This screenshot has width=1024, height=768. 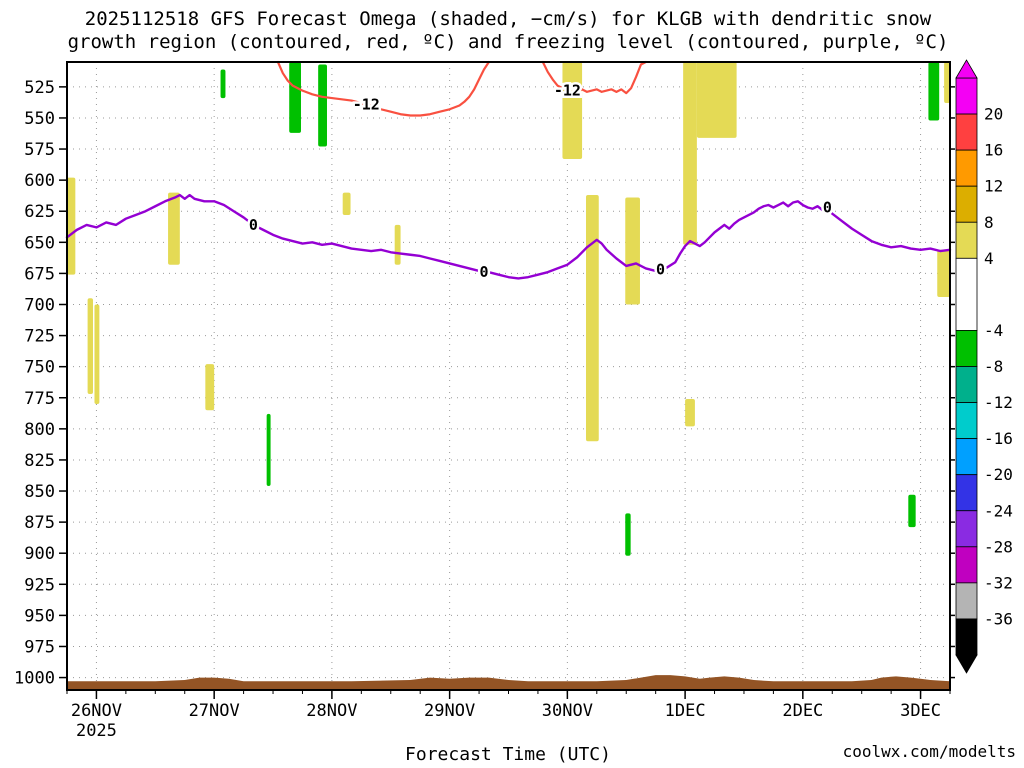 I want to click on x-tick-label: 3DEC, so click(x=920, y=711).